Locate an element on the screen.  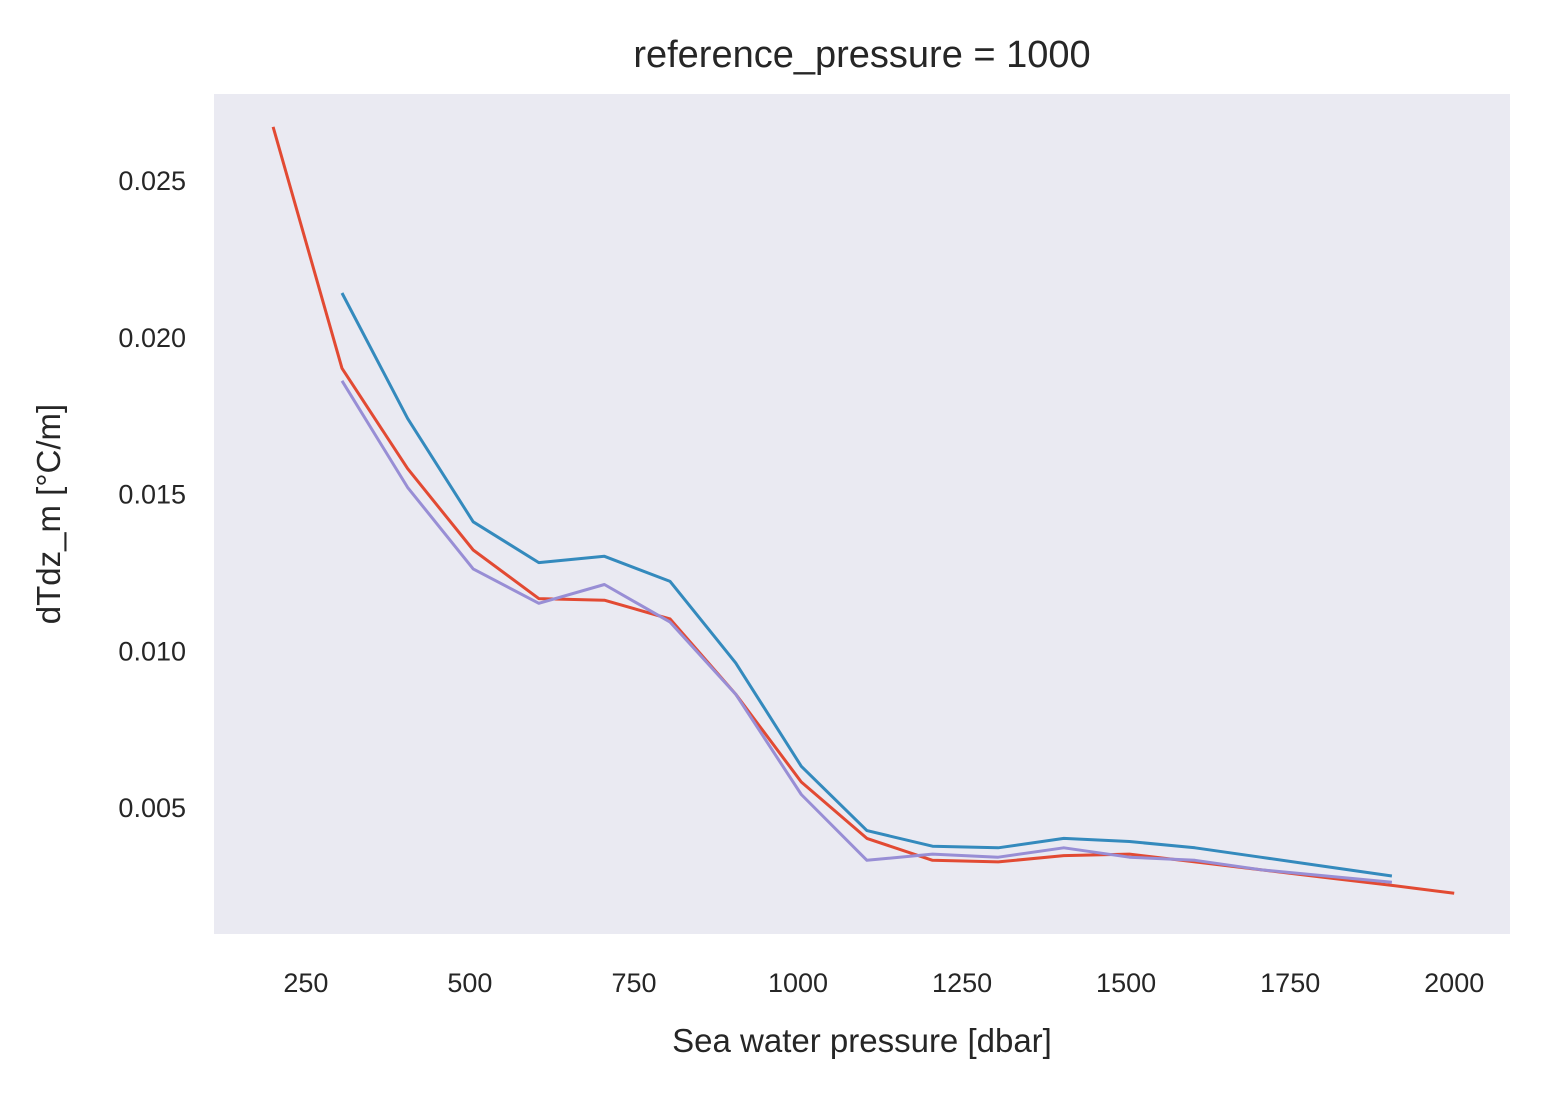
y-tick-label: 0.020 is located at coordinates (152, 338).